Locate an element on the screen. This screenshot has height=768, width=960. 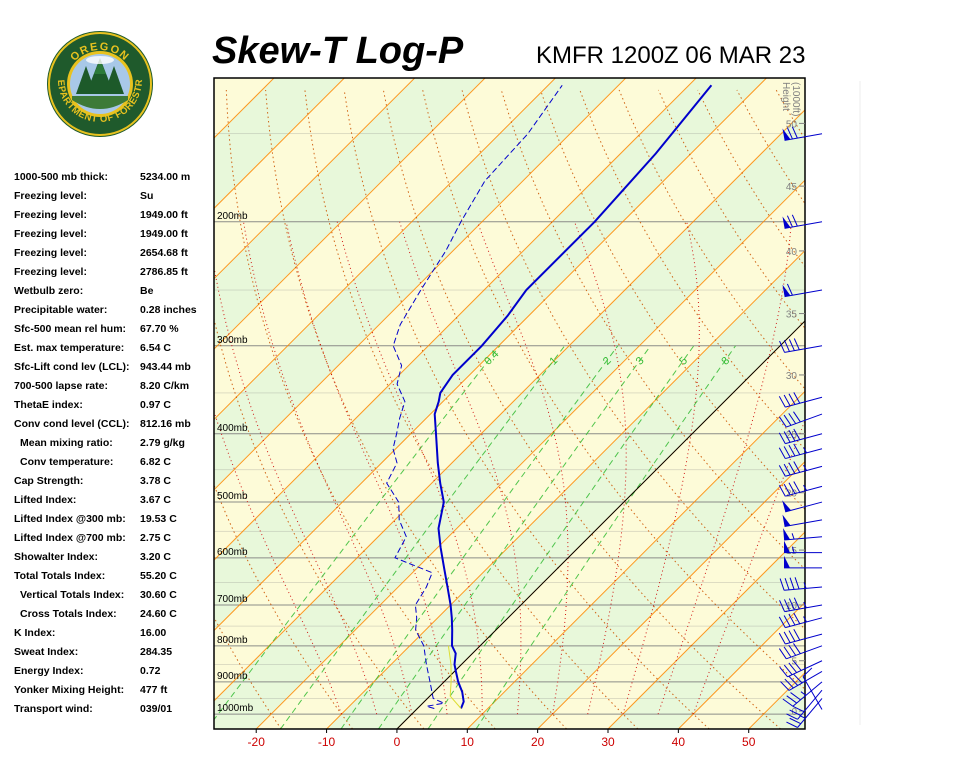
x-tick-label: 20 is located at coordinates (538, 742).